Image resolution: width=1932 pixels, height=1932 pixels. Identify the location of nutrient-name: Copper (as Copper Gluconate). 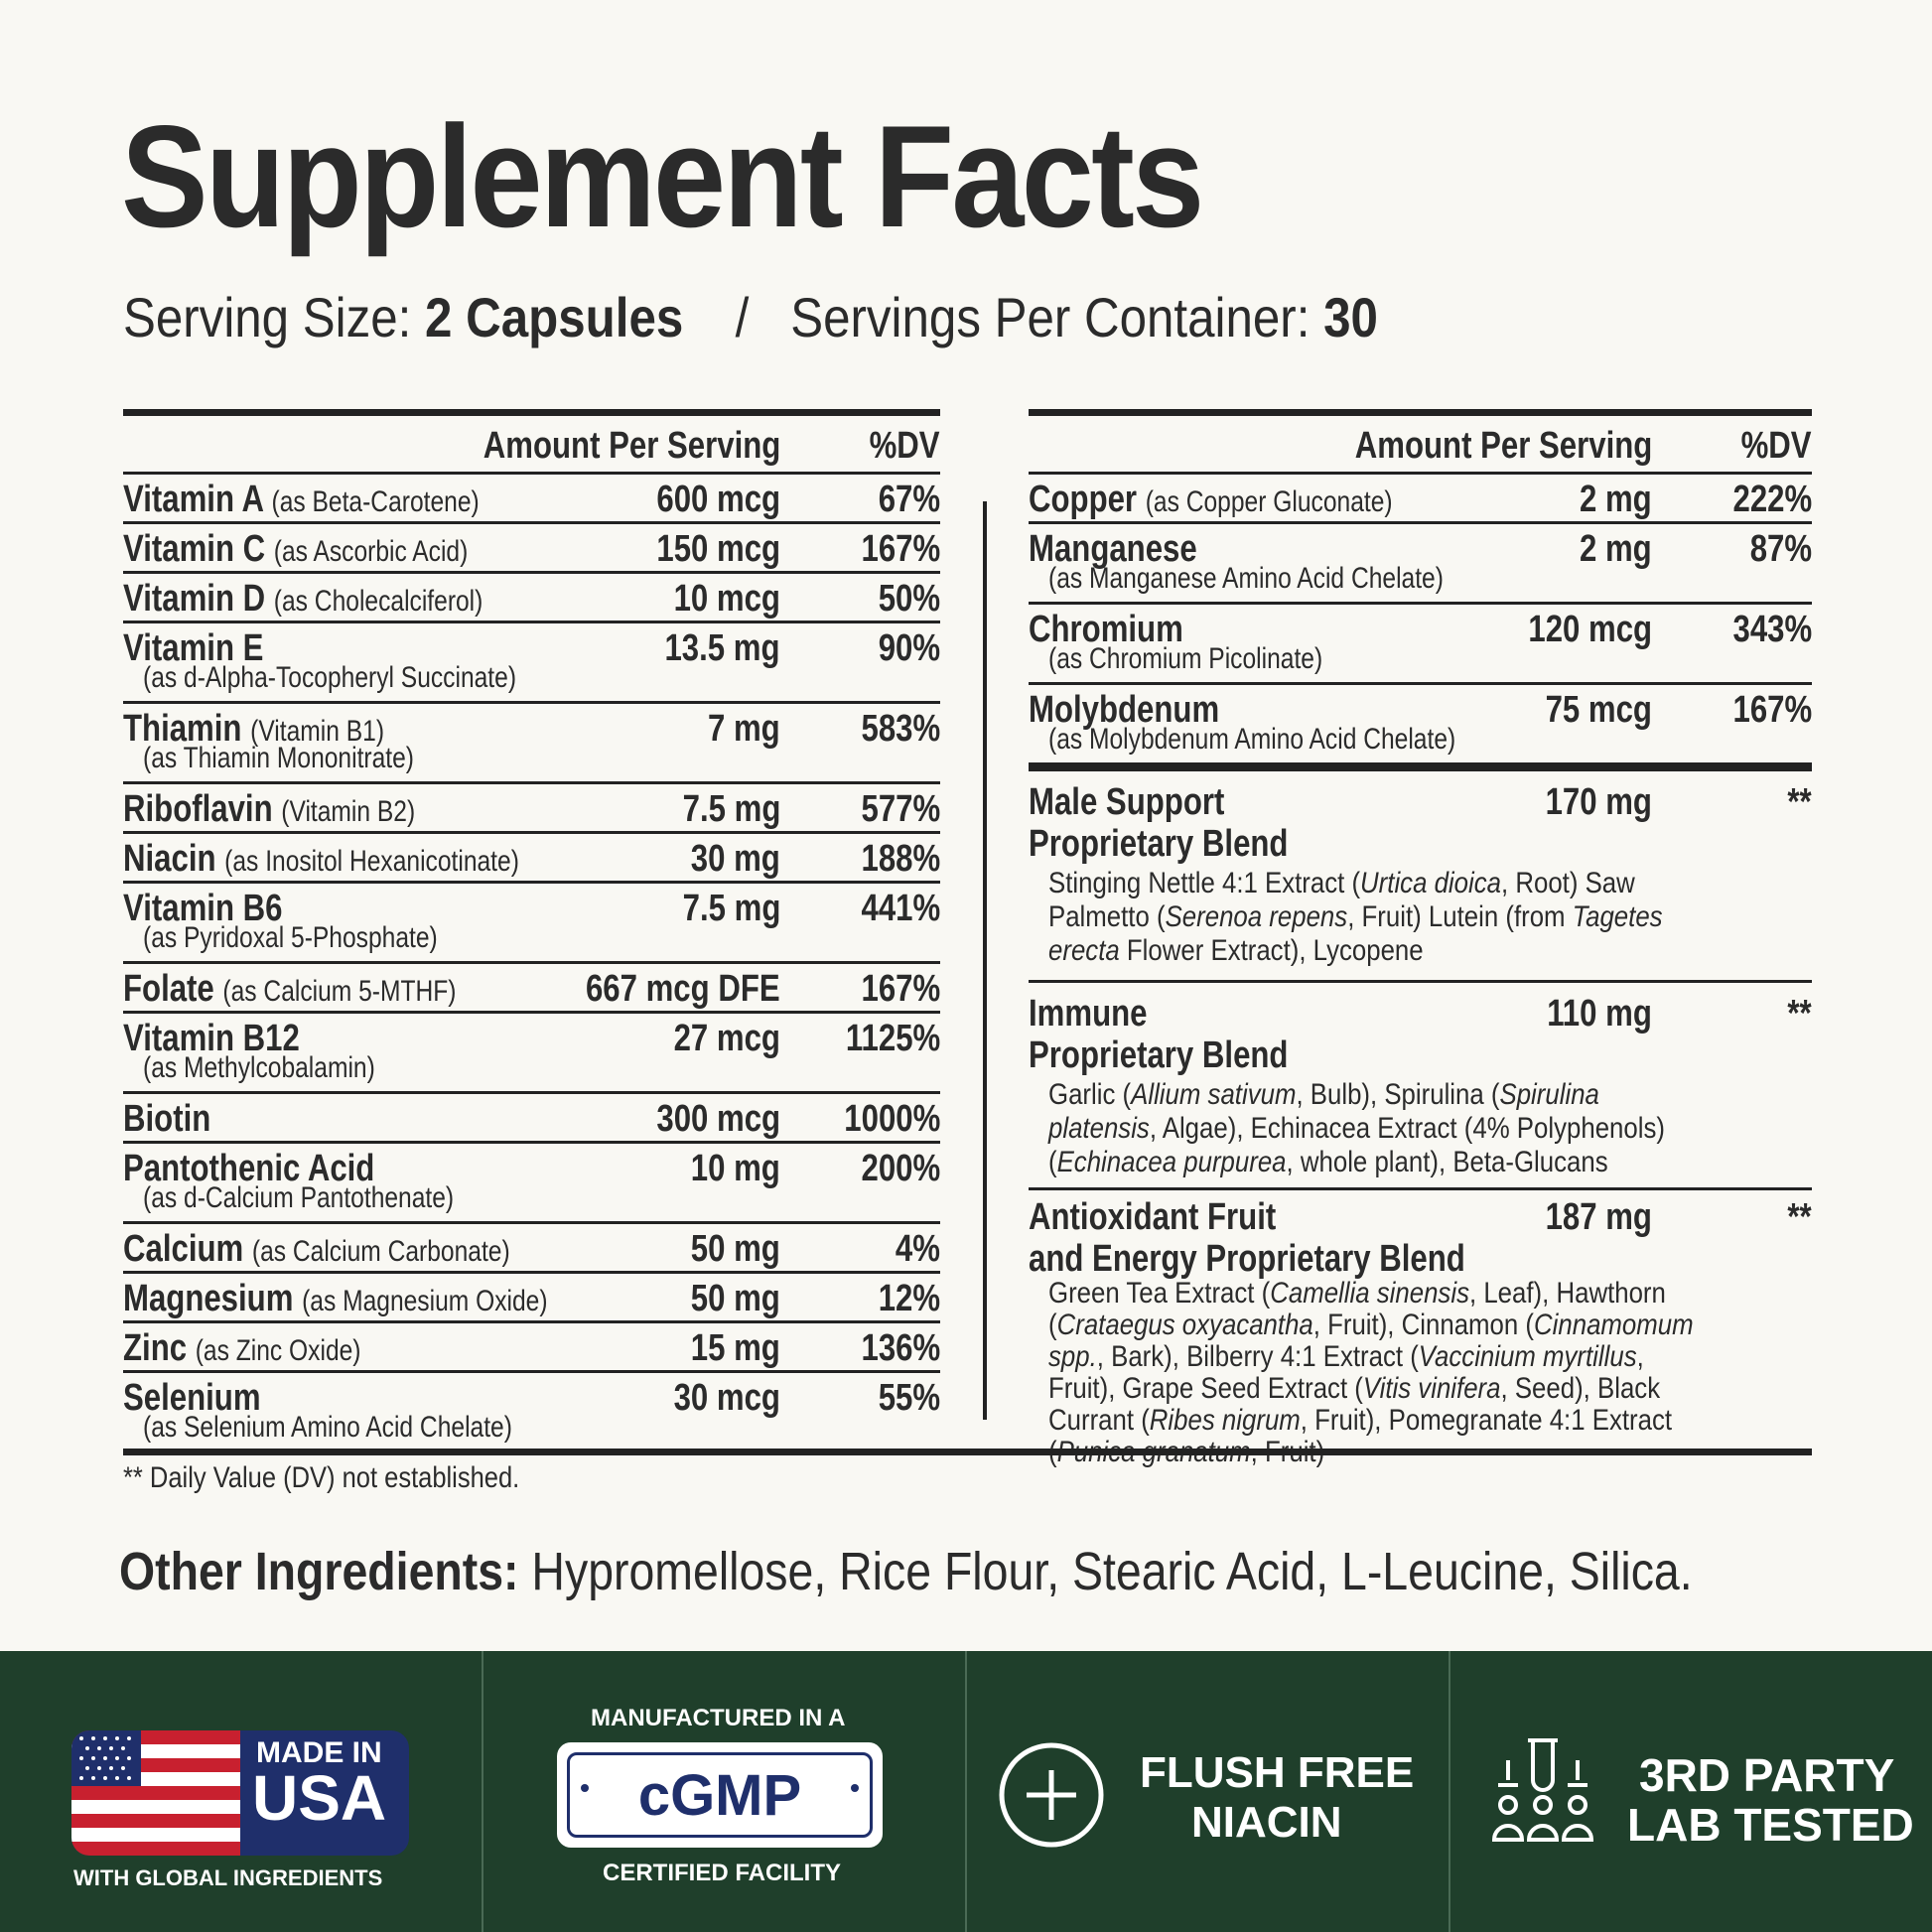
(1211, 500).